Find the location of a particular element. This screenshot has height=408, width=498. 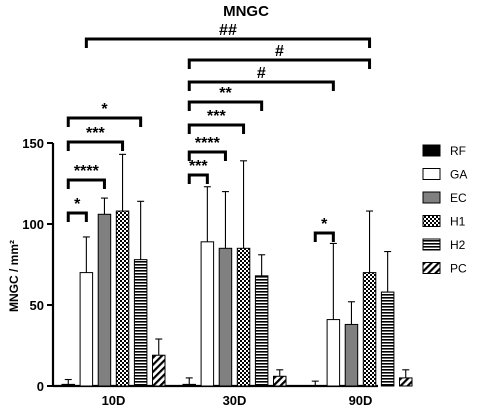

legend-label-h2: H2 is located at coordinates (458, 245).